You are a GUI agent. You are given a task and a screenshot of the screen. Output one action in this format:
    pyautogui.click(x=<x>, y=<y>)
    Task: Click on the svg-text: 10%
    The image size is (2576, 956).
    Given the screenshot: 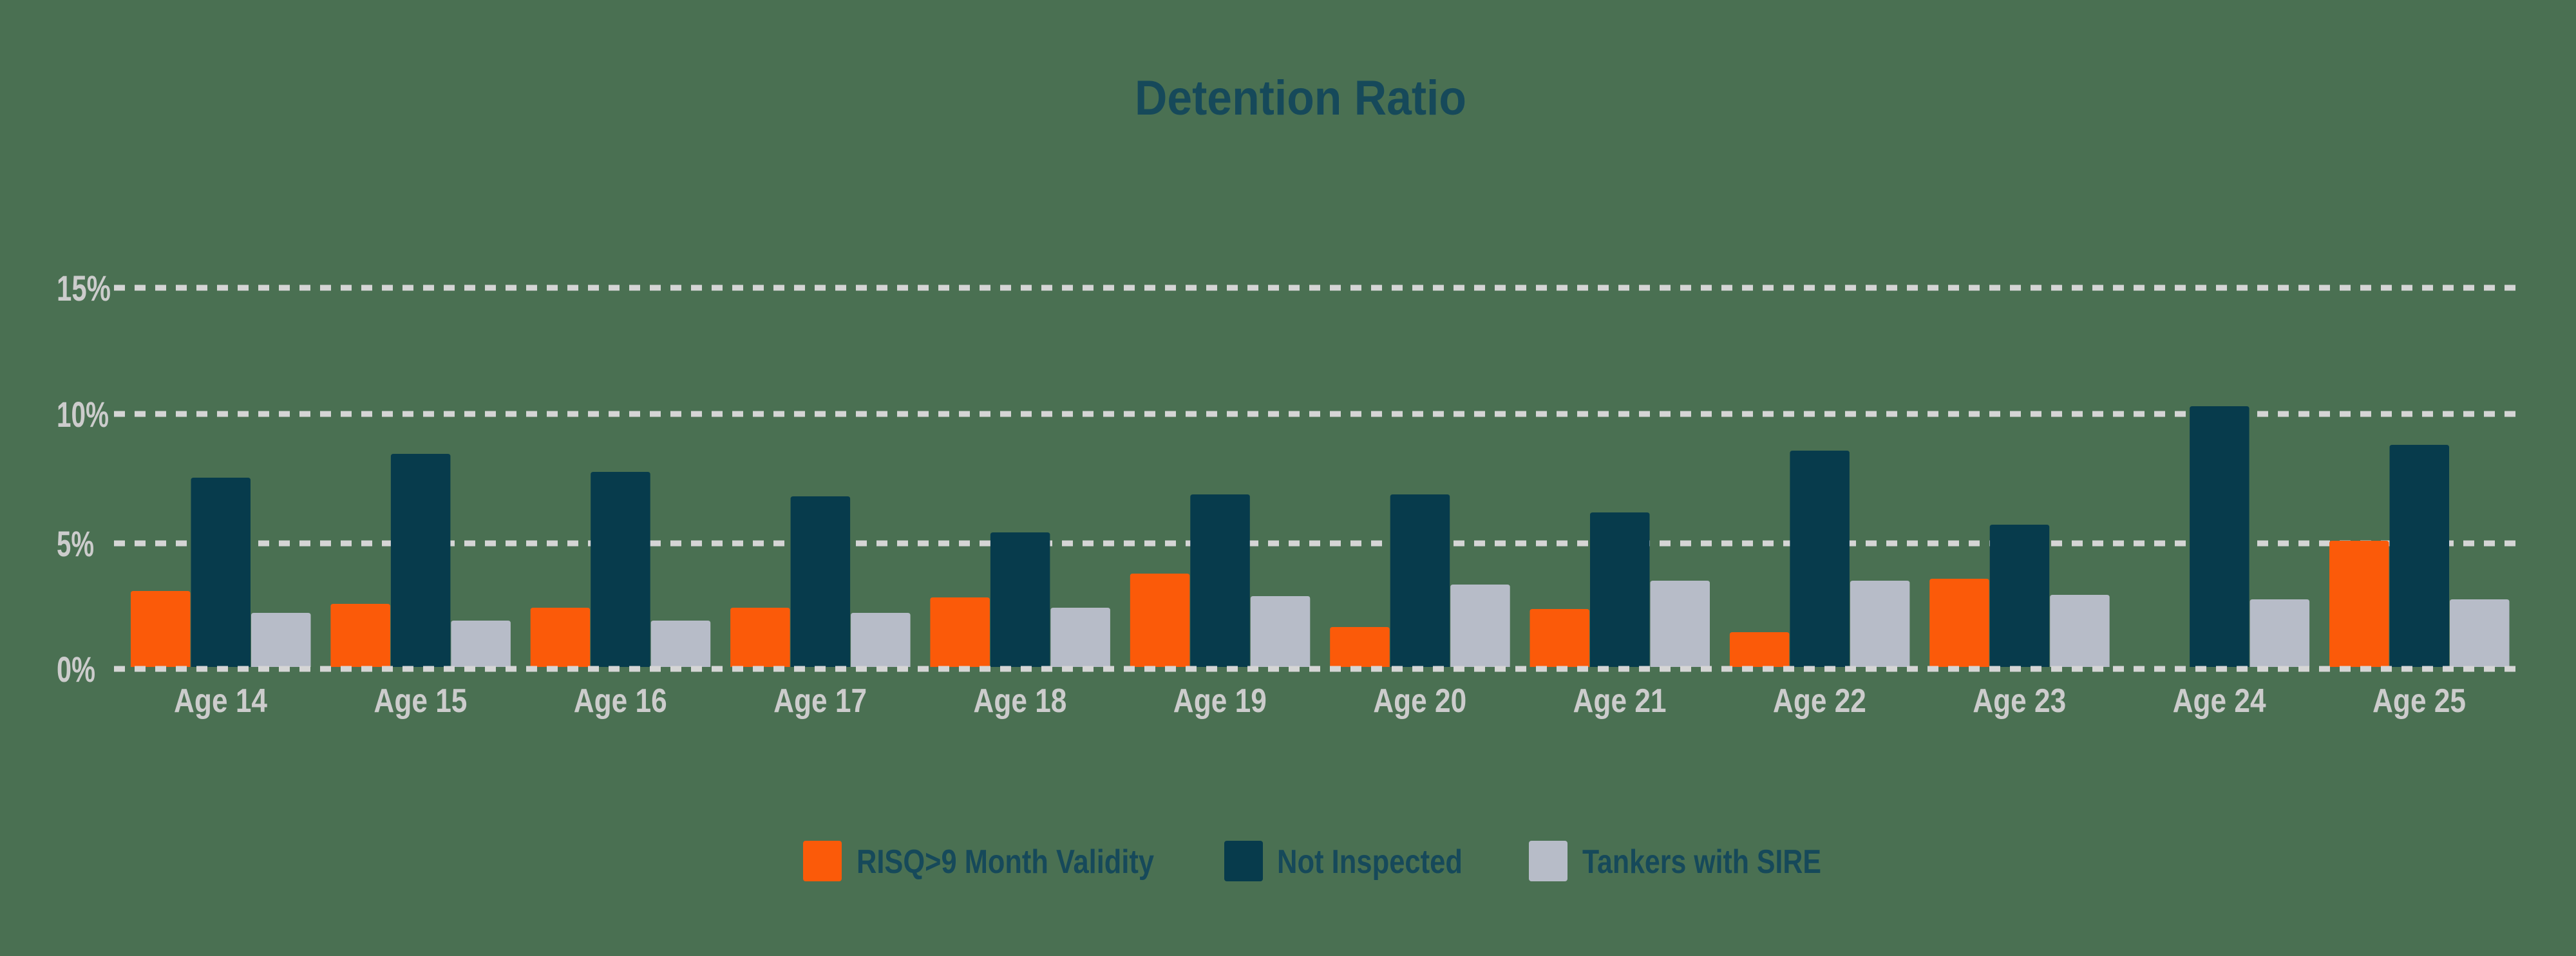 What is the action you would take?
    pyautogui.click(x=83, y=415)
    